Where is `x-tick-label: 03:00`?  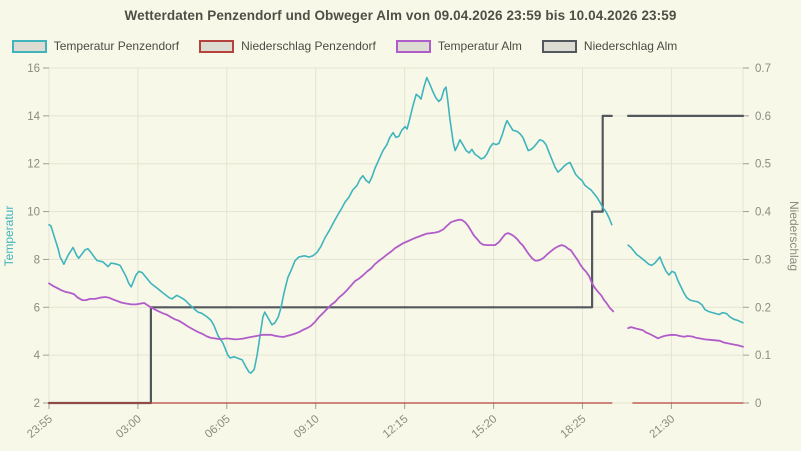 x-tick-label: 03:00 is located at coordinates (129, 427).